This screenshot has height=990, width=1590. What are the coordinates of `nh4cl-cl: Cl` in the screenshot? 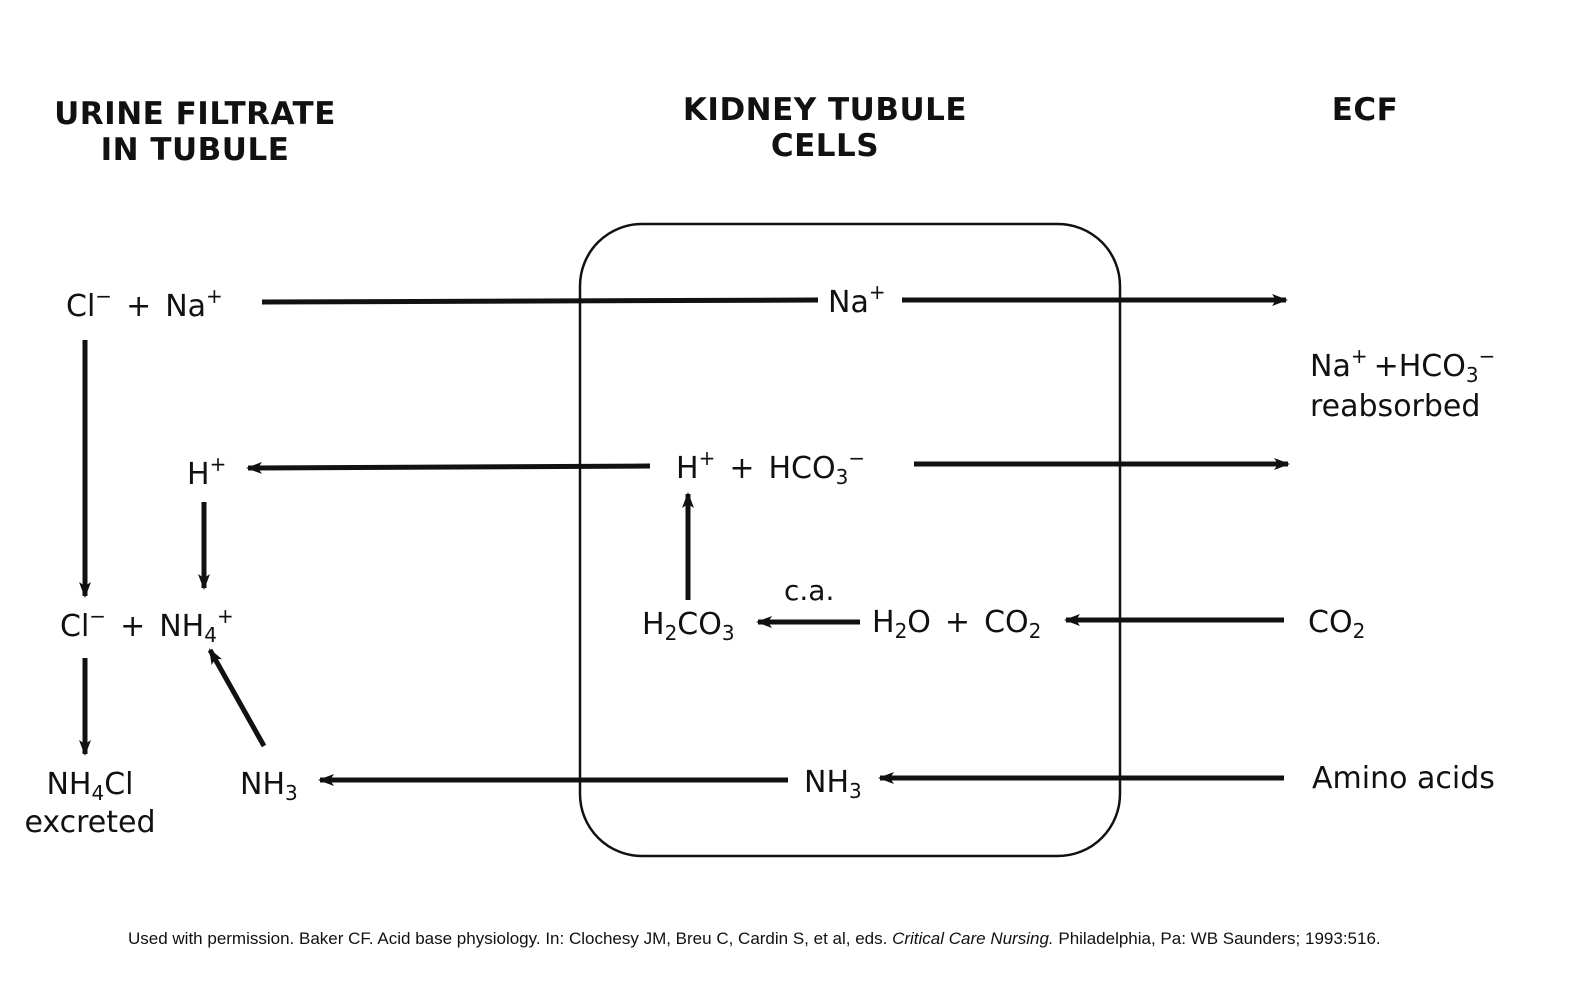 It's located at (119, 784).